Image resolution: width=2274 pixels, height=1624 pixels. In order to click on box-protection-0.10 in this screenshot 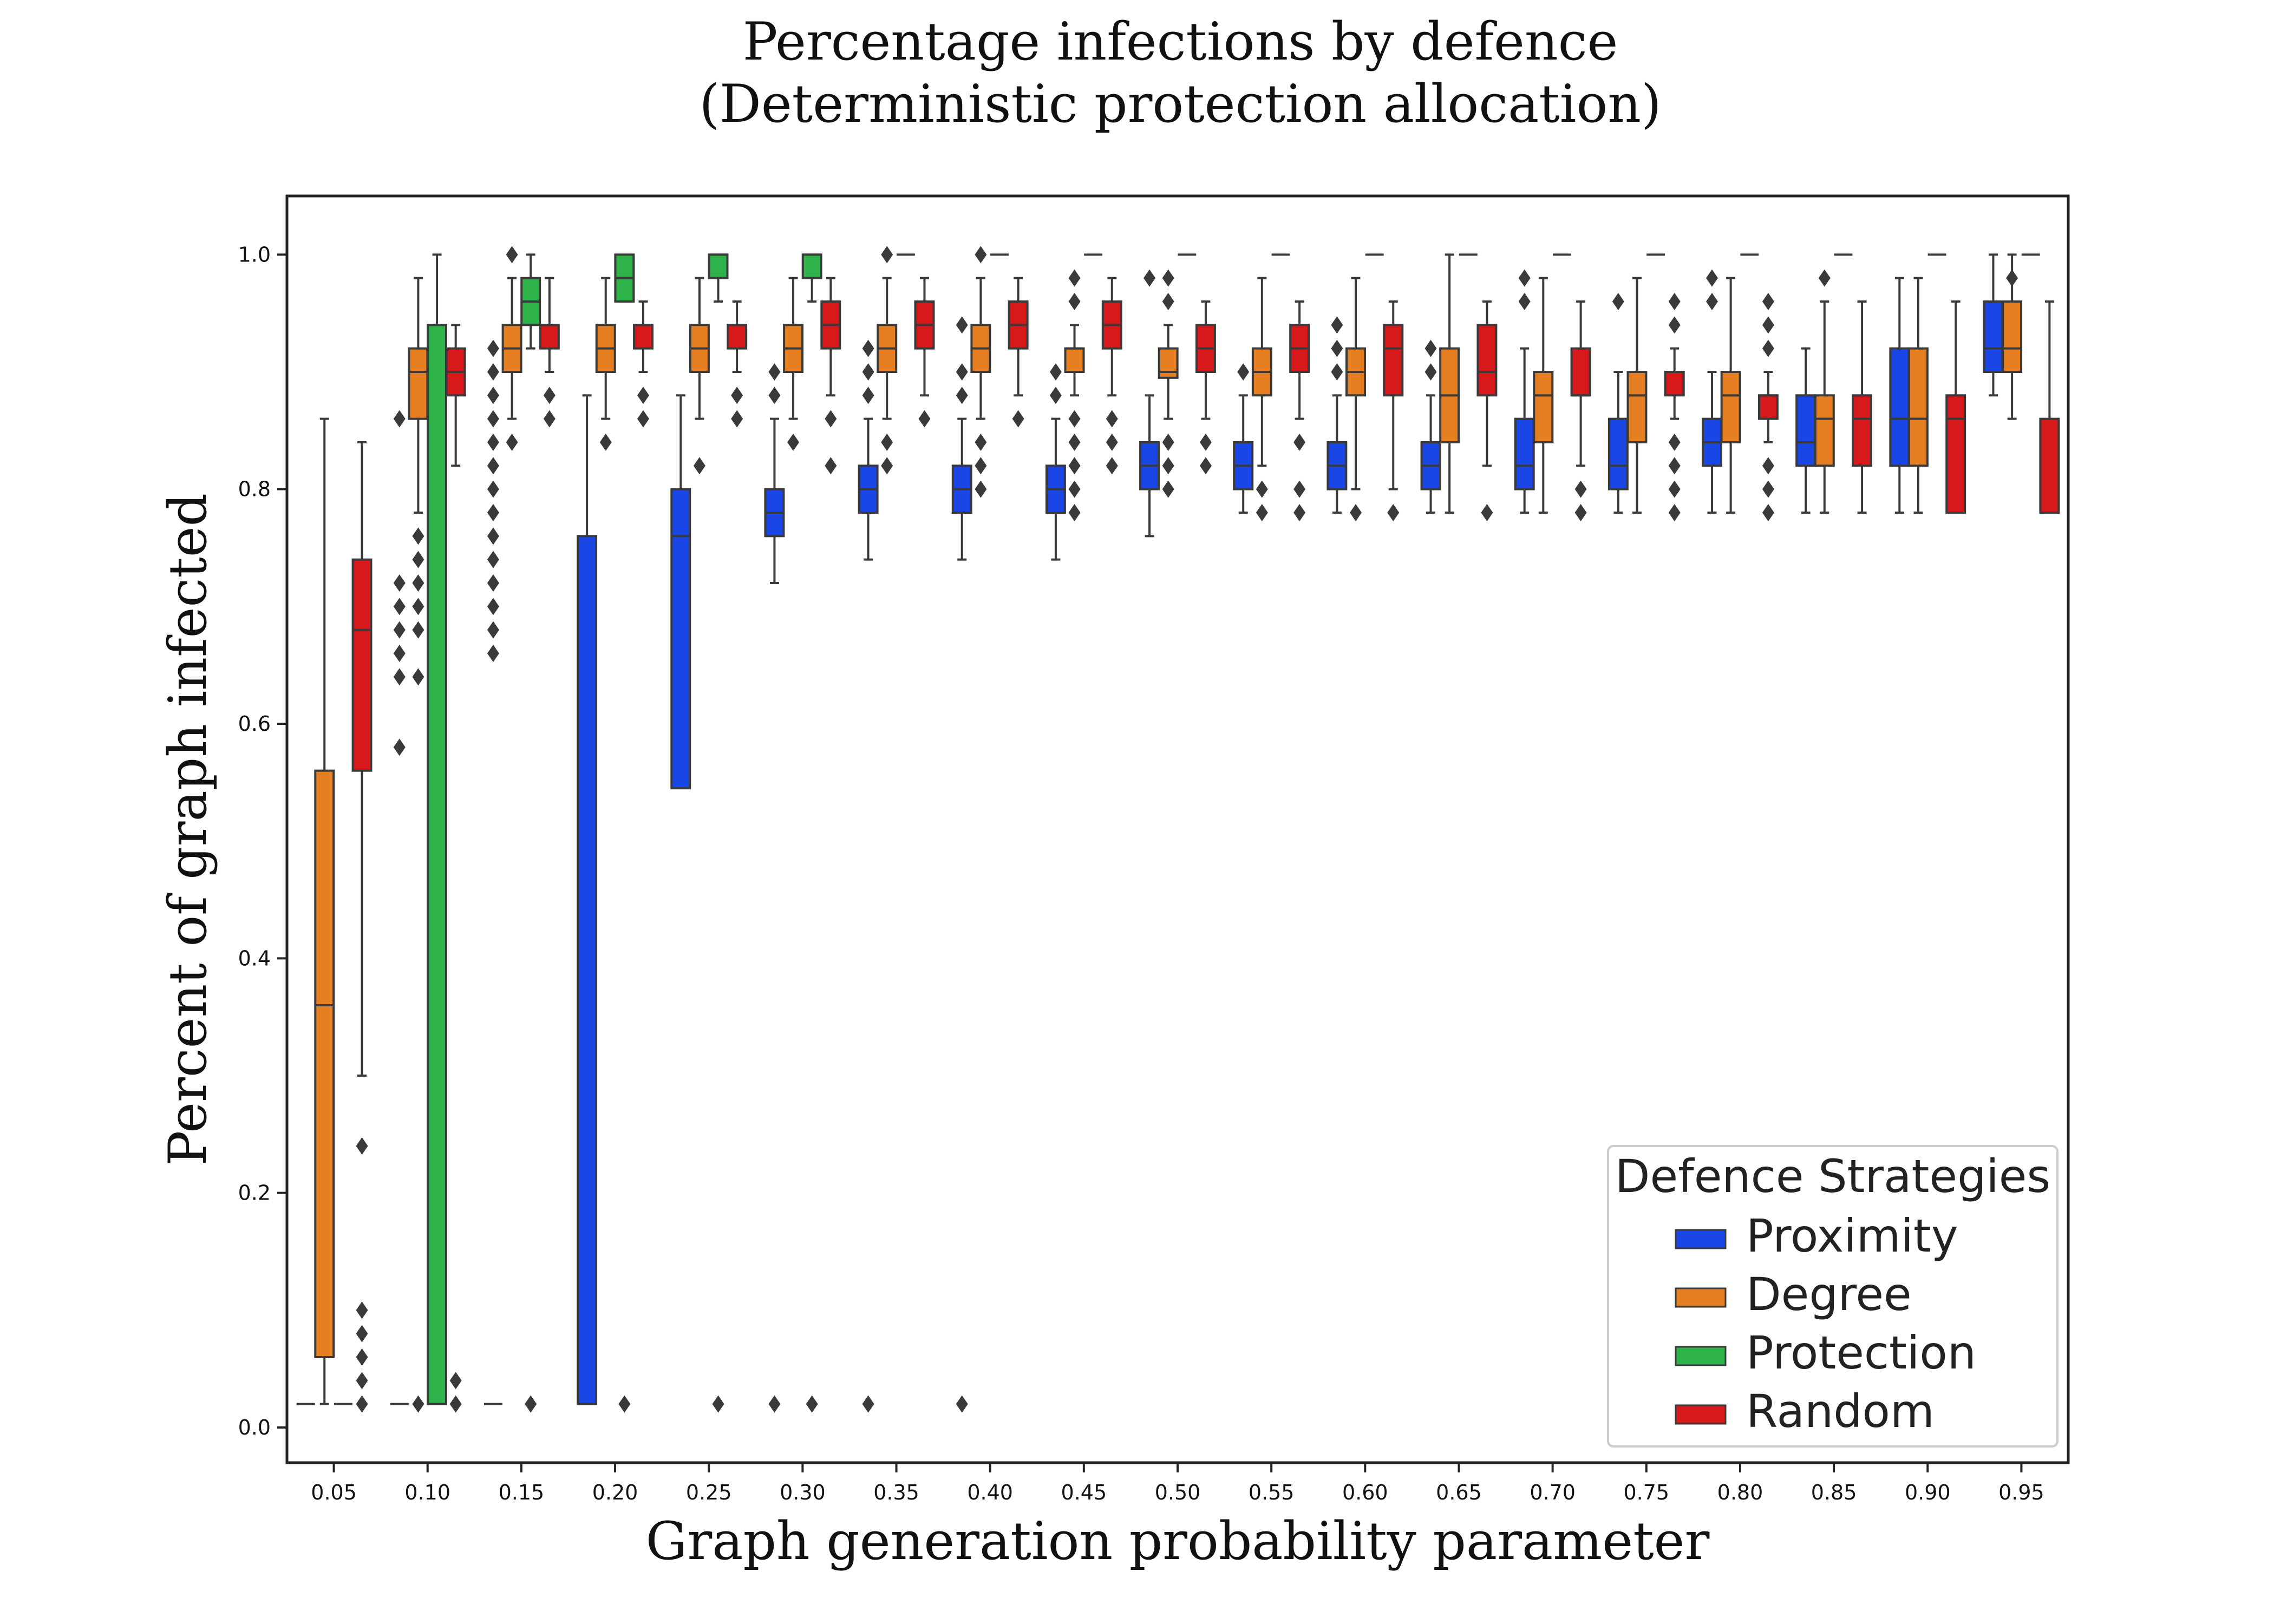, I will do `click(438, 829)`.